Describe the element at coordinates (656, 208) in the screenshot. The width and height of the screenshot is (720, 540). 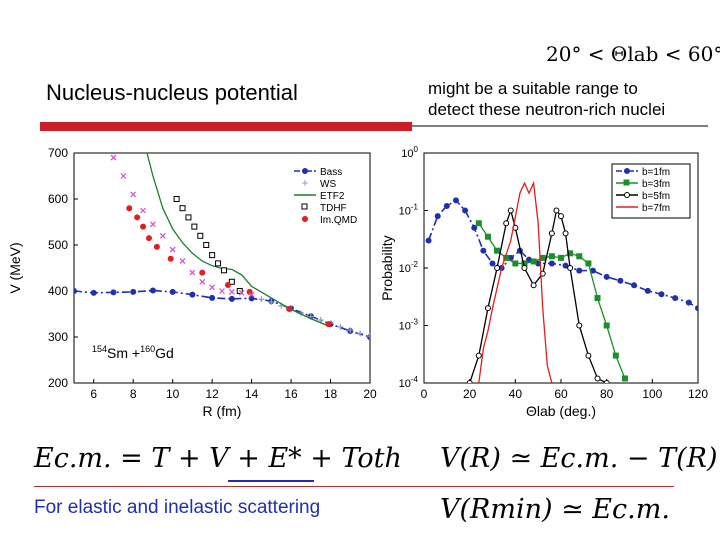
I see `legend-label: b=7fm` at that location.